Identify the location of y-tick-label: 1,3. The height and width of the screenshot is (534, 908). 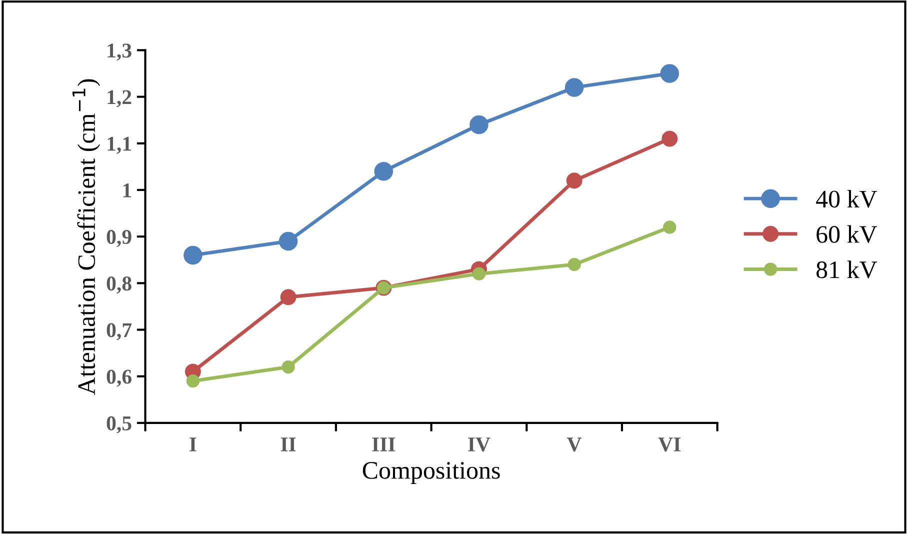
(120, 52).